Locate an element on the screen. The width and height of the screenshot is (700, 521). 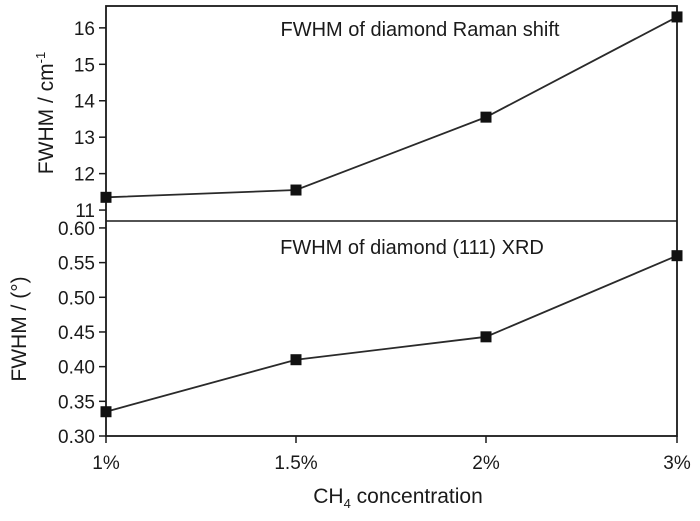
x-tick-label: 3% is located at coordinates (677, 463).